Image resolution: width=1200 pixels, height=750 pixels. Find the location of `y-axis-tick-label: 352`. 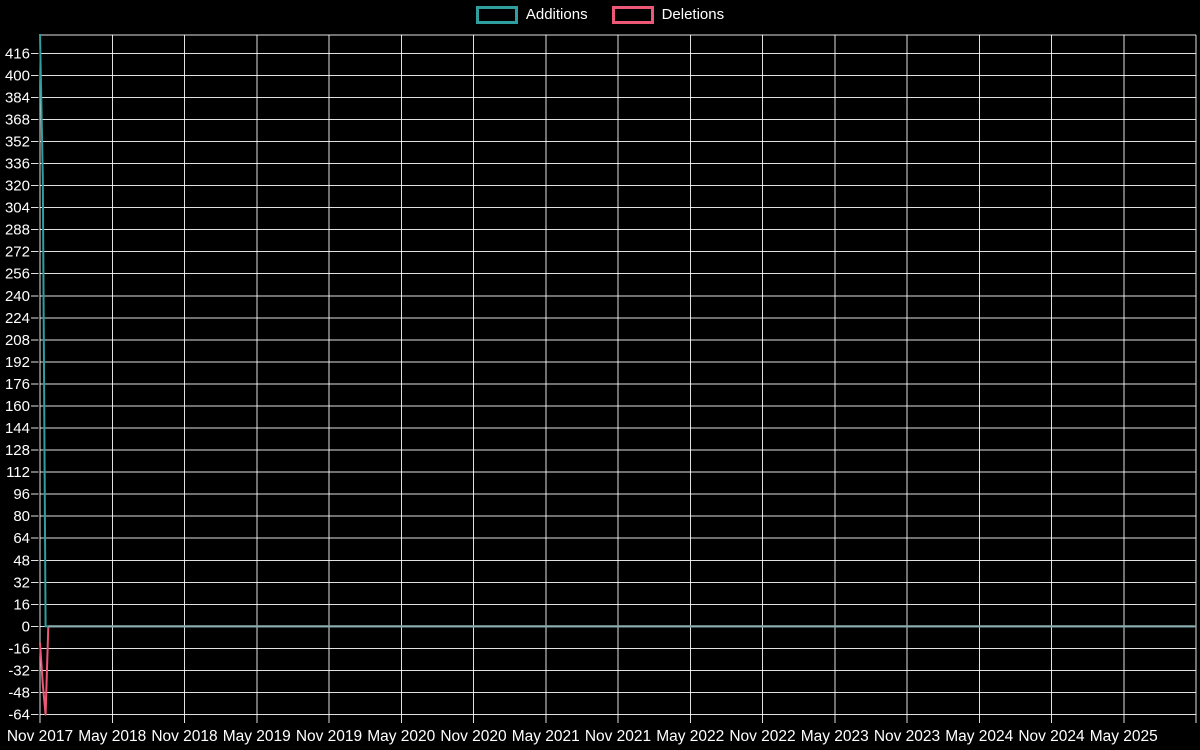

y-axis-tick-label: 352 is located at coordinates (17, 141).